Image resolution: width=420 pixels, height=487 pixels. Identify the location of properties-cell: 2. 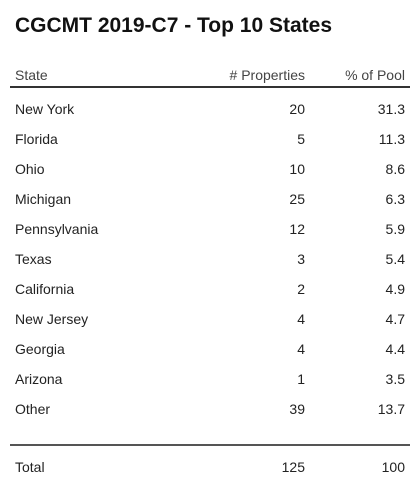
(301, 289).